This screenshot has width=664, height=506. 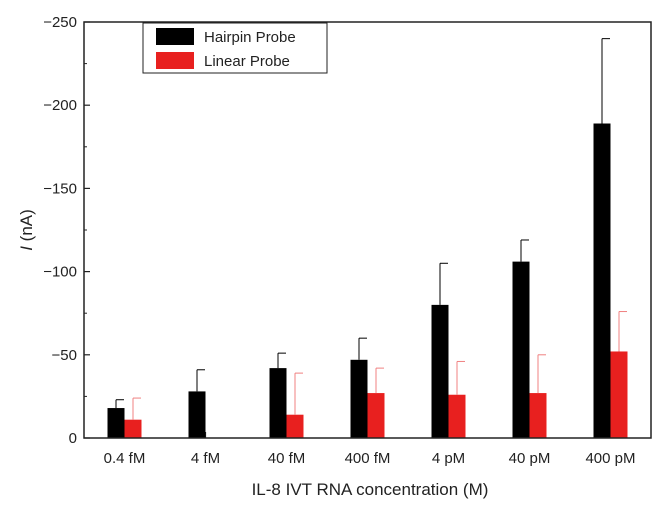 What do you see at coordinates (73, 438) in the screenshot?
I see `y-tick-label: 0` at bounding box center [73, 438].